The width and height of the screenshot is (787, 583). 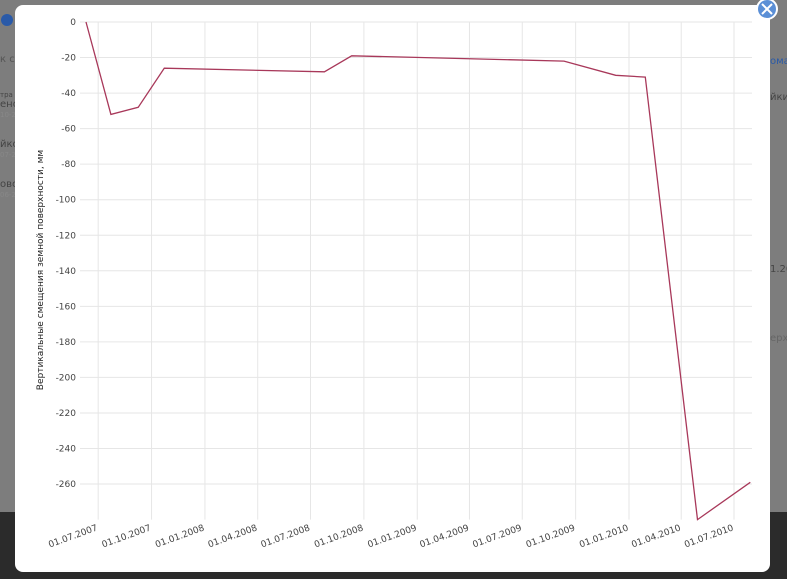 I want to click on badge, so click(x=7, y=20).